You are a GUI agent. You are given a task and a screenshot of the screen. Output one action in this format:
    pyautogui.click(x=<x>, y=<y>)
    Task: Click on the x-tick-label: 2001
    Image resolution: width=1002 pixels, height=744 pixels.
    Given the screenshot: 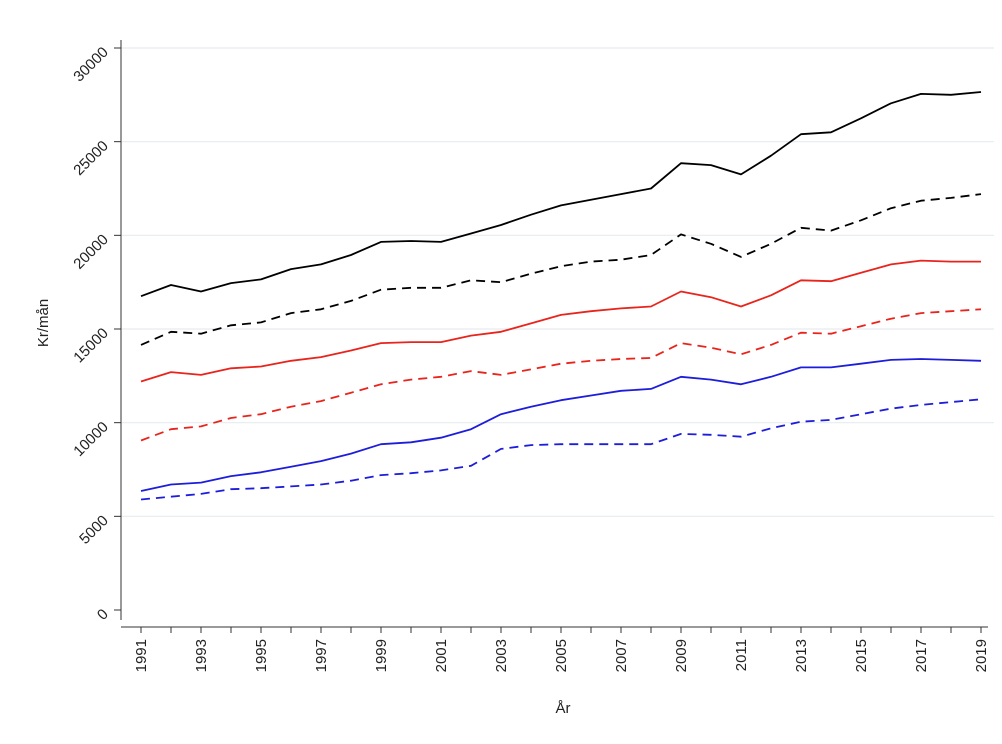 What is the action you would take?
    pyautogui.click(x=441, y=655)
    